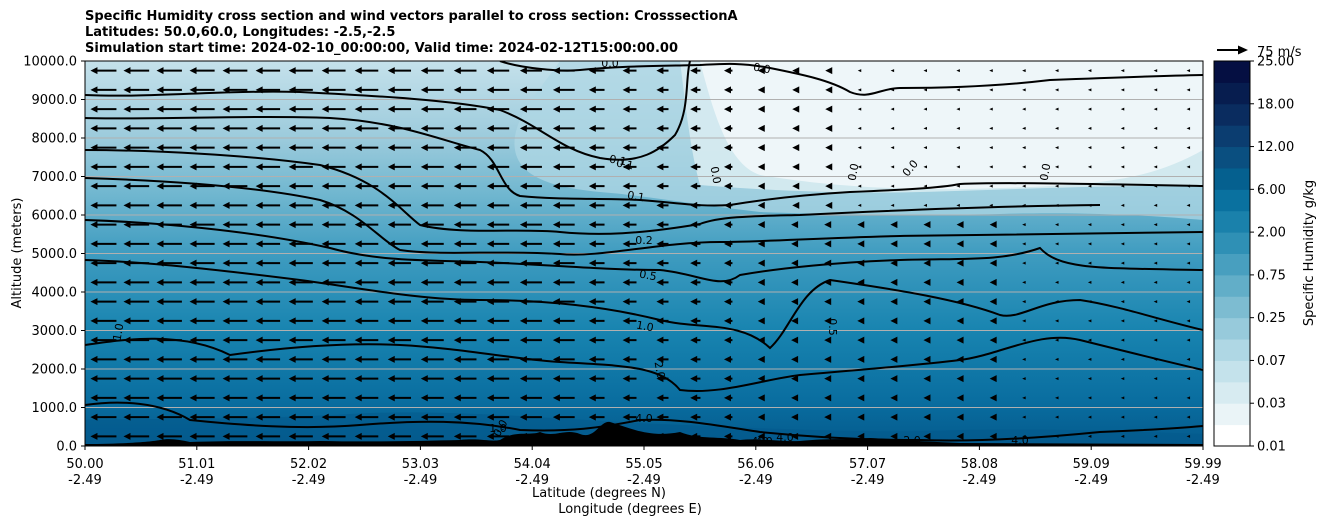 This screenshot has width=1326, height=526. Describe the element at coordinates (420, 464) in the screenshot. I see `x-tick-label-lat: 53.03` at that location.